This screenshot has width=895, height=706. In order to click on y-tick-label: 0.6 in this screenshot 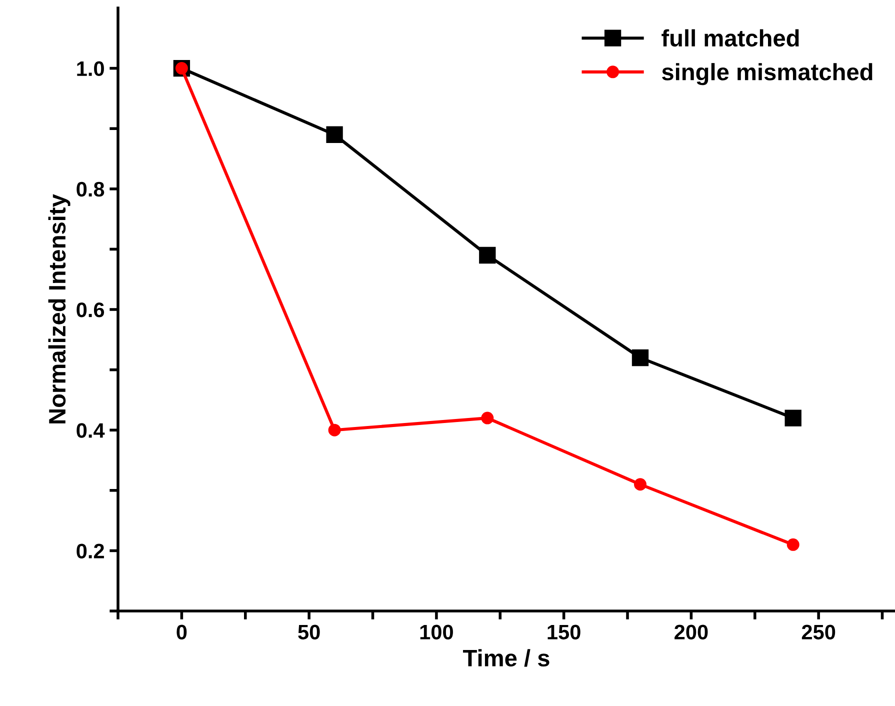, I will do `click(90, 310)`.